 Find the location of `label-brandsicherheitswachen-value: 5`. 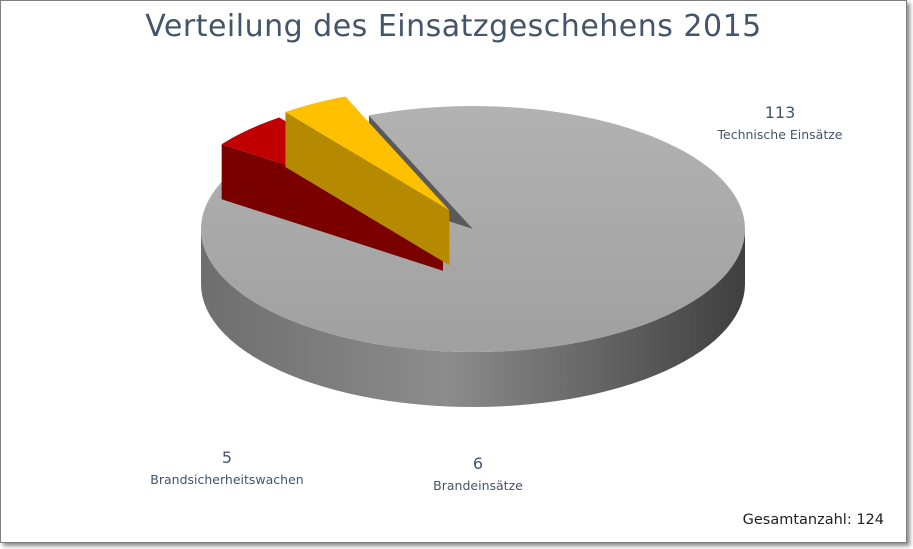

label-brandsicherheitswachen-value: 5 is located at coordinates (227, 457).